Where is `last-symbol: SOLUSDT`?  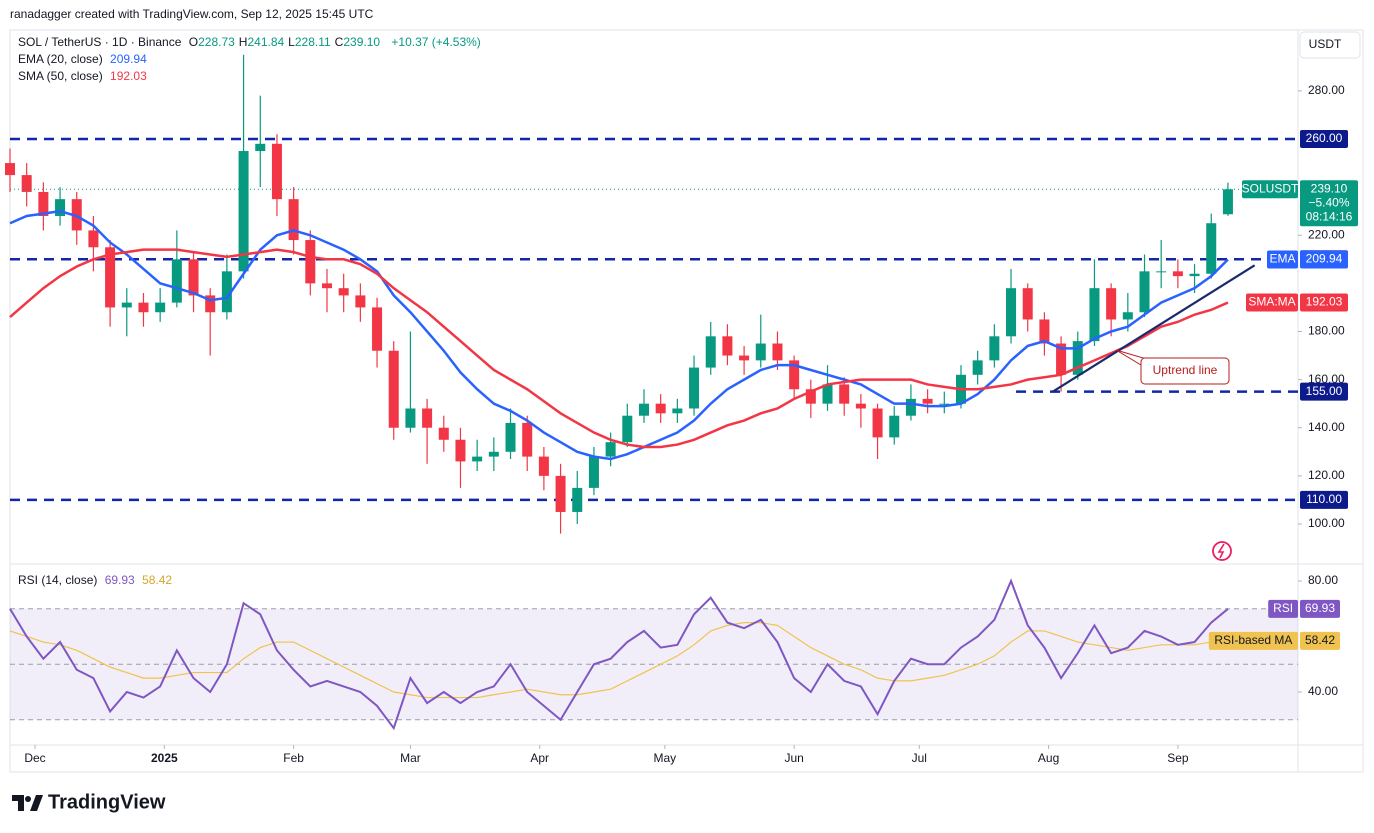 last-symbol: SOLUSDT is located at coordinates (1270, 188).